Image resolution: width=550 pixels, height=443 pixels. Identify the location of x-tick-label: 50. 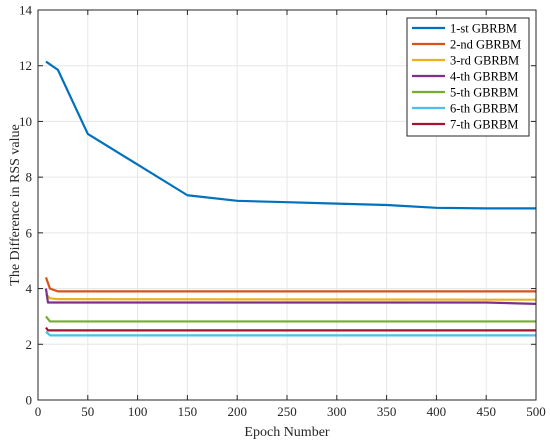
(87, 411).